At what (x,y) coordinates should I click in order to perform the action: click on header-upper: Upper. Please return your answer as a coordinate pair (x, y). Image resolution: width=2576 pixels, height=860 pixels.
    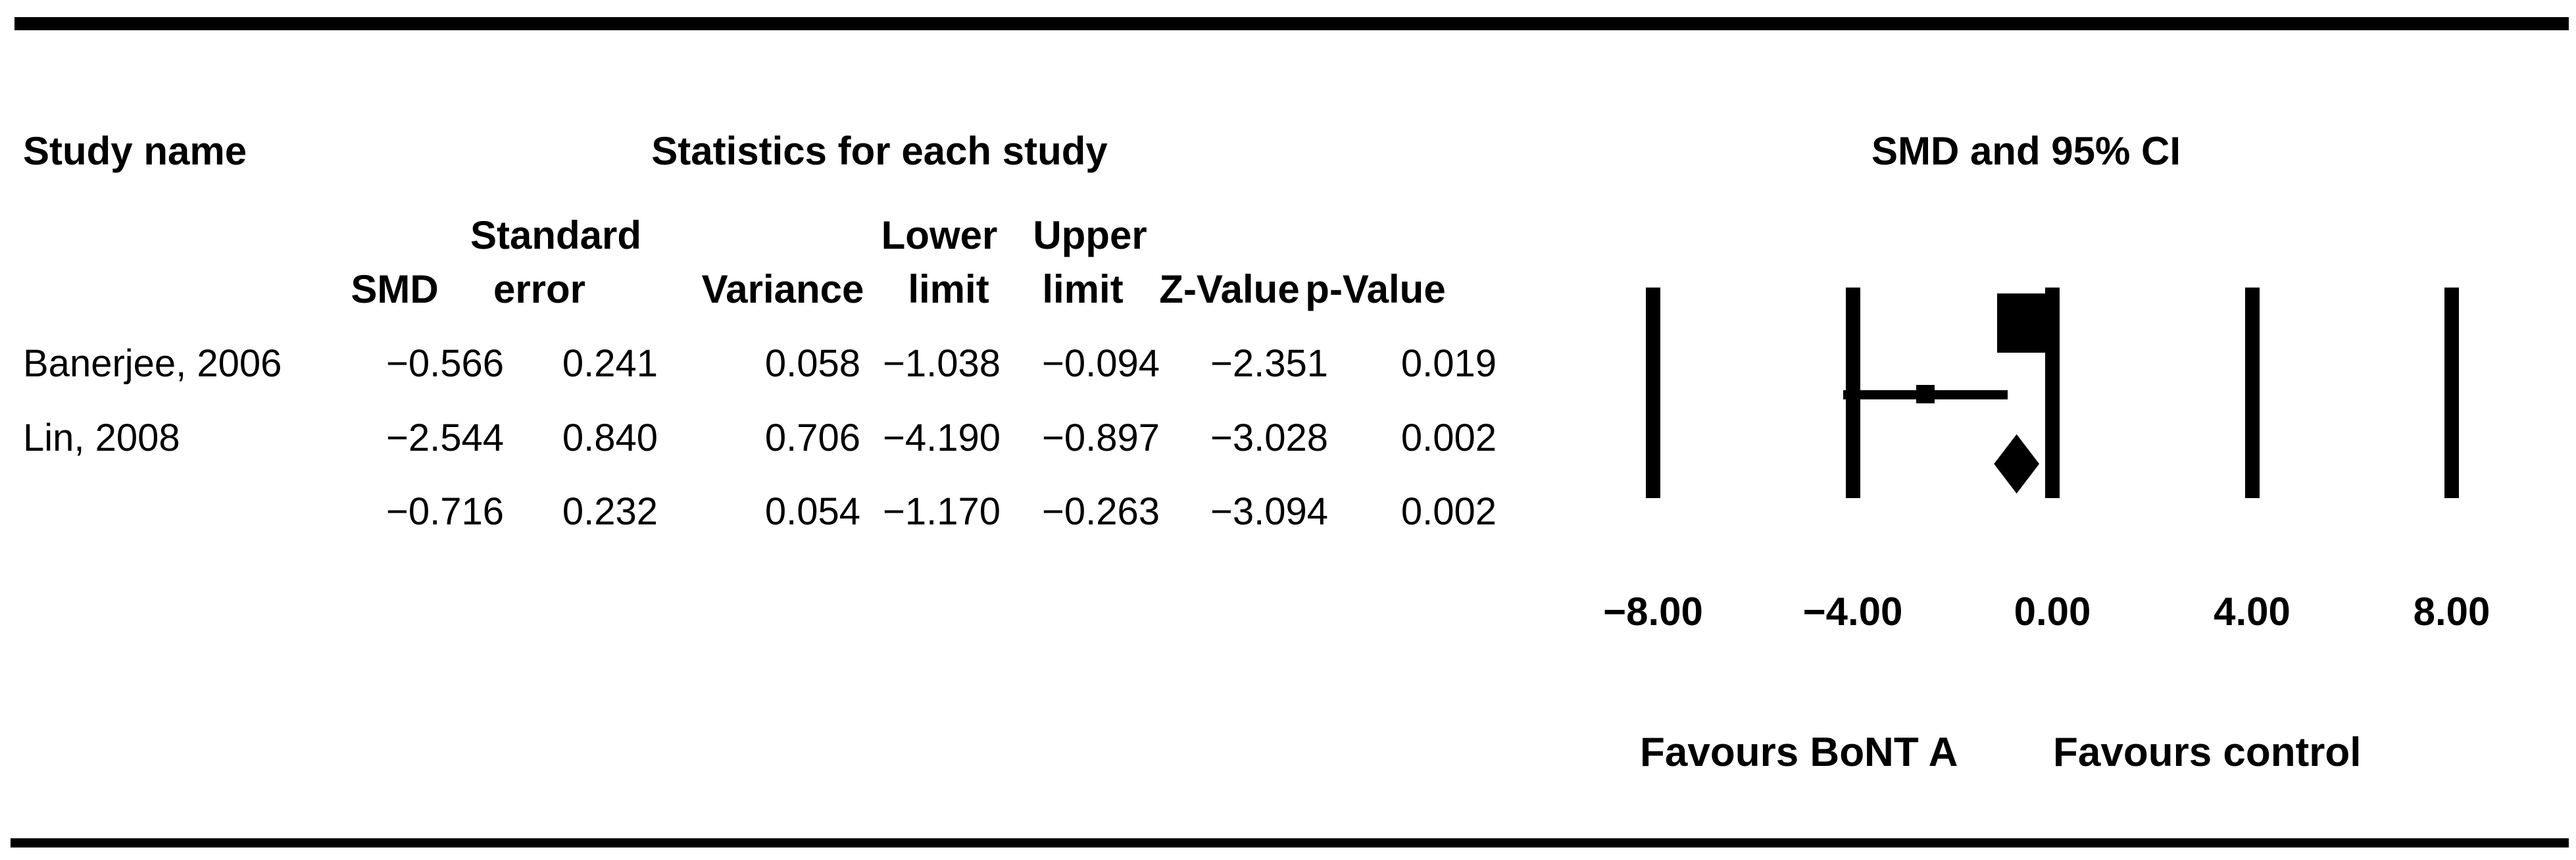
    Looking at the image, I should click on (1090, 235).